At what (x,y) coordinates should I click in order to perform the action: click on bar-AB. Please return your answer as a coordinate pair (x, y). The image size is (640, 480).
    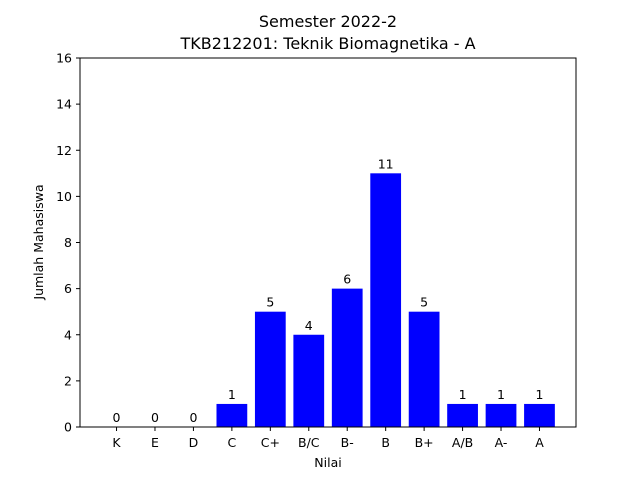
    Looking at the image, I should click on (462, 415).